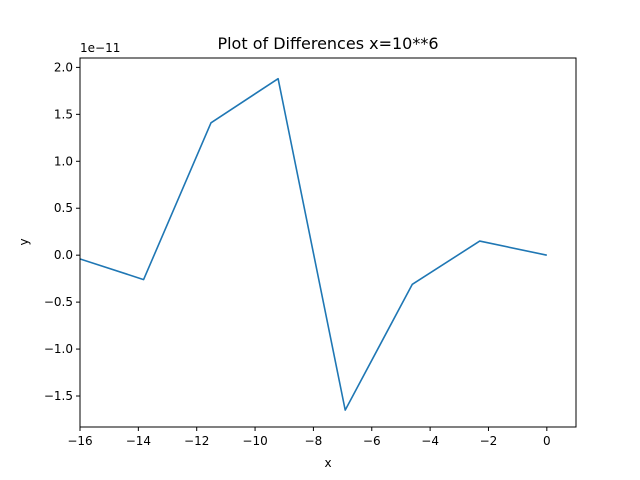  I want to click on x-tick-label: −6, so click(372, 441).